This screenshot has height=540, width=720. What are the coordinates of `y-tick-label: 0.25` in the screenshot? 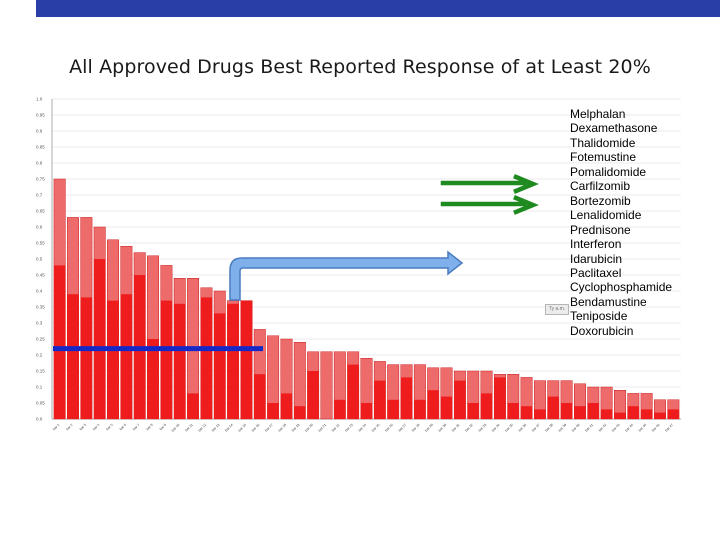 It's located at (40, 339).